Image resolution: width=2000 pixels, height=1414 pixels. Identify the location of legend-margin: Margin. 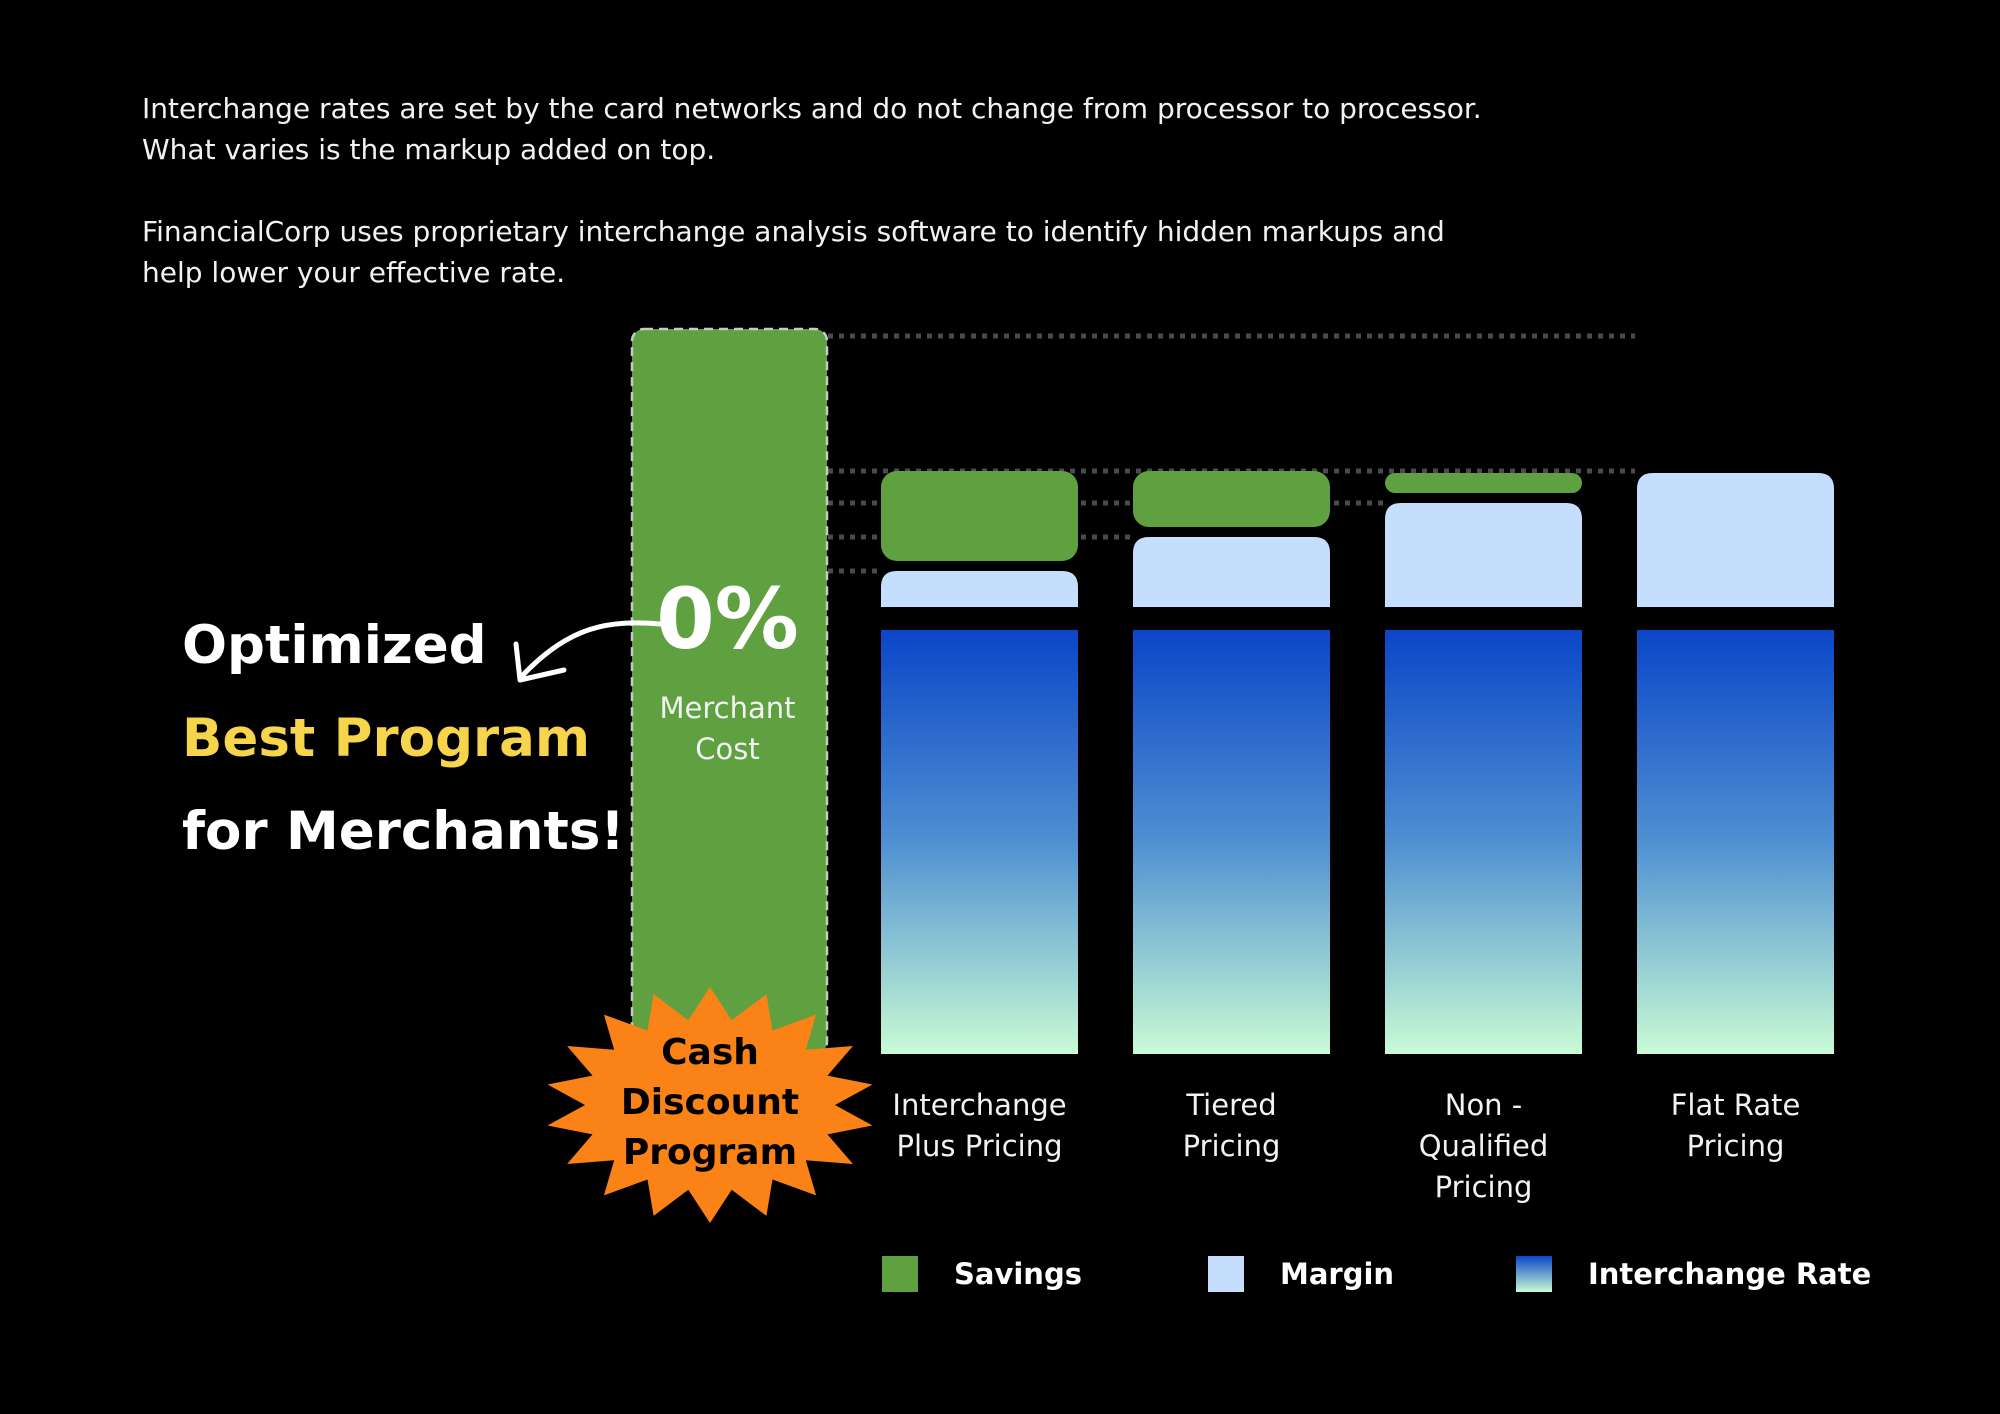
(1300, 1274).